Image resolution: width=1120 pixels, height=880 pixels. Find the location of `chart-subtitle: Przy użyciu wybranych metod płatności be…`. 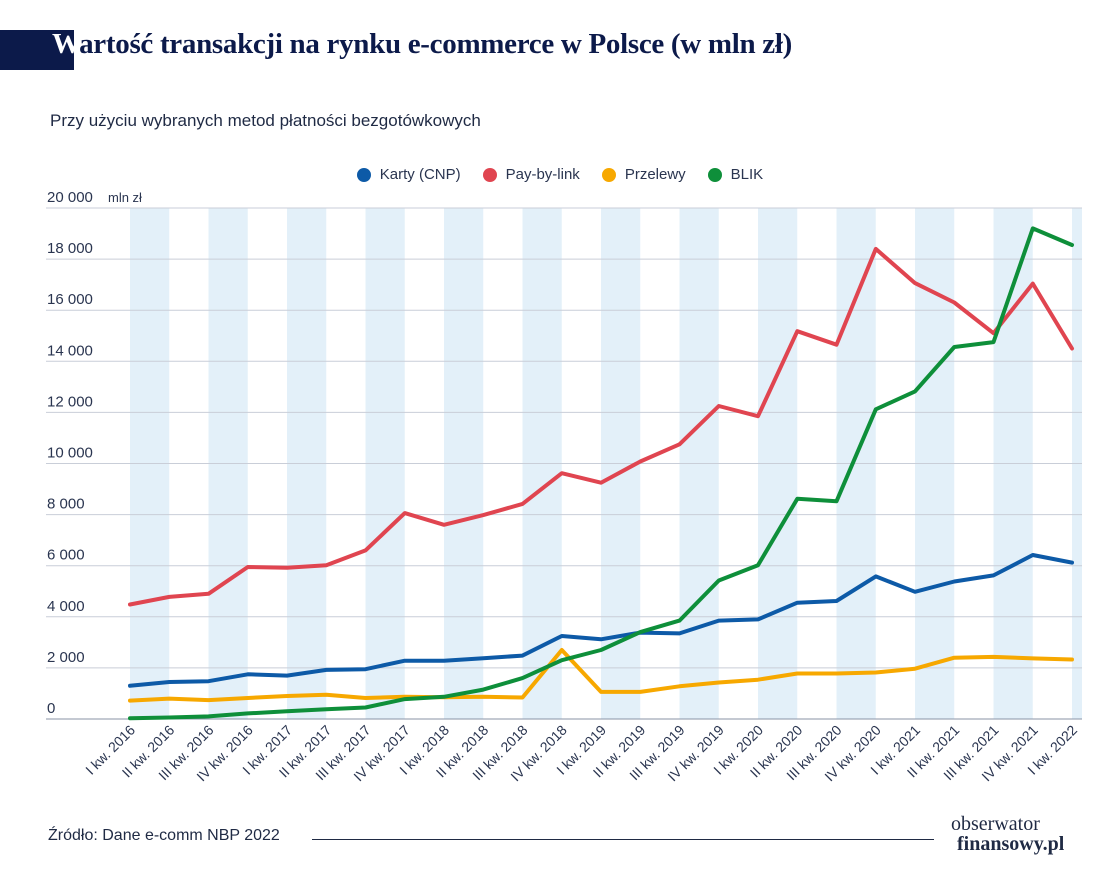

chart-subtitle: Przy użyciu wybranych metod płatności be… is located at coordinates (265, 120).